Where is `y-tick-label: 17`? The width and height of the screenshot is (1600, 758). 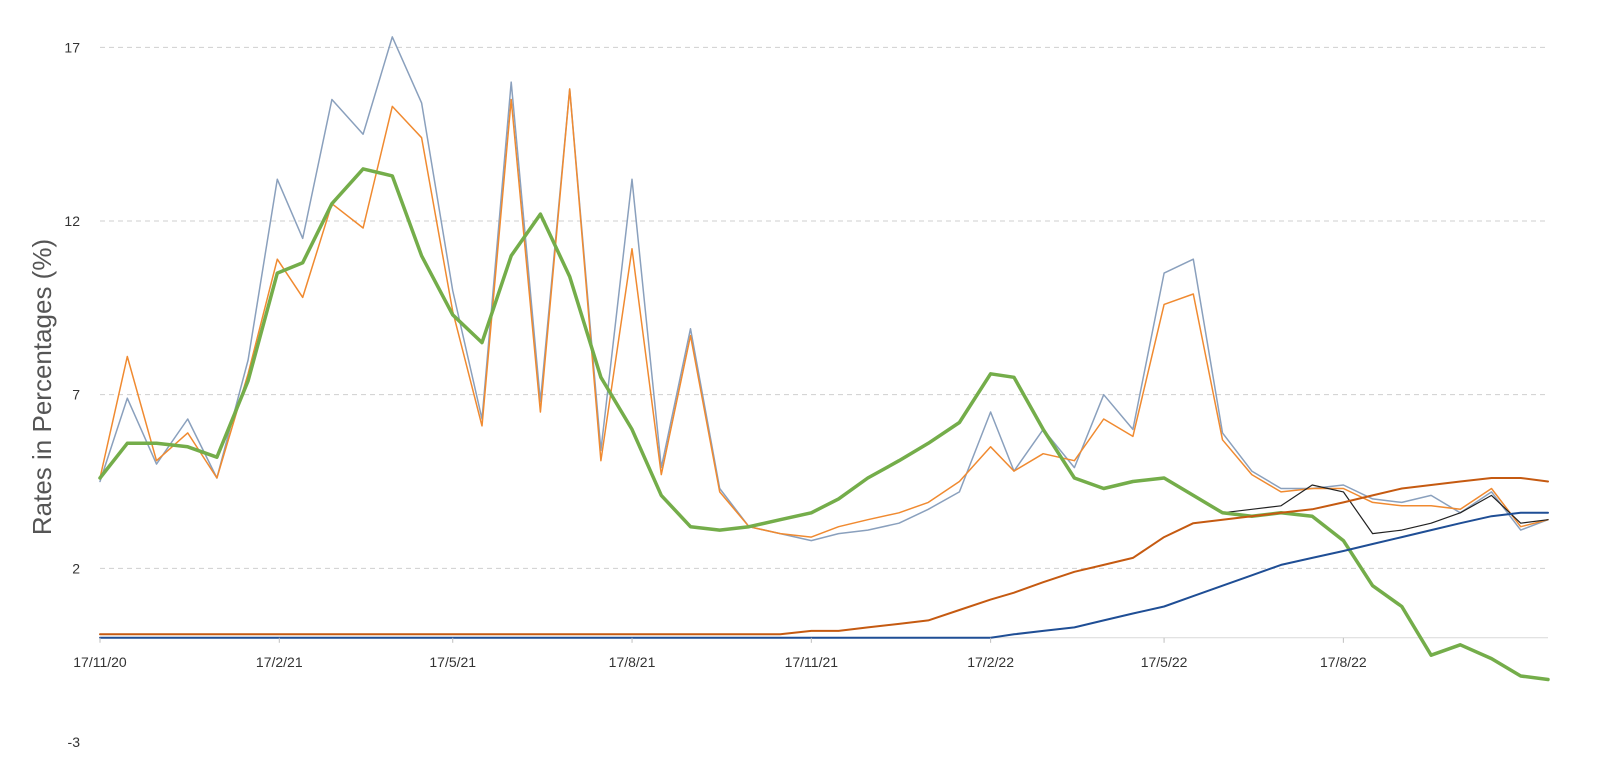
y-tick-label: 17 is located at coordinates (72, 47).